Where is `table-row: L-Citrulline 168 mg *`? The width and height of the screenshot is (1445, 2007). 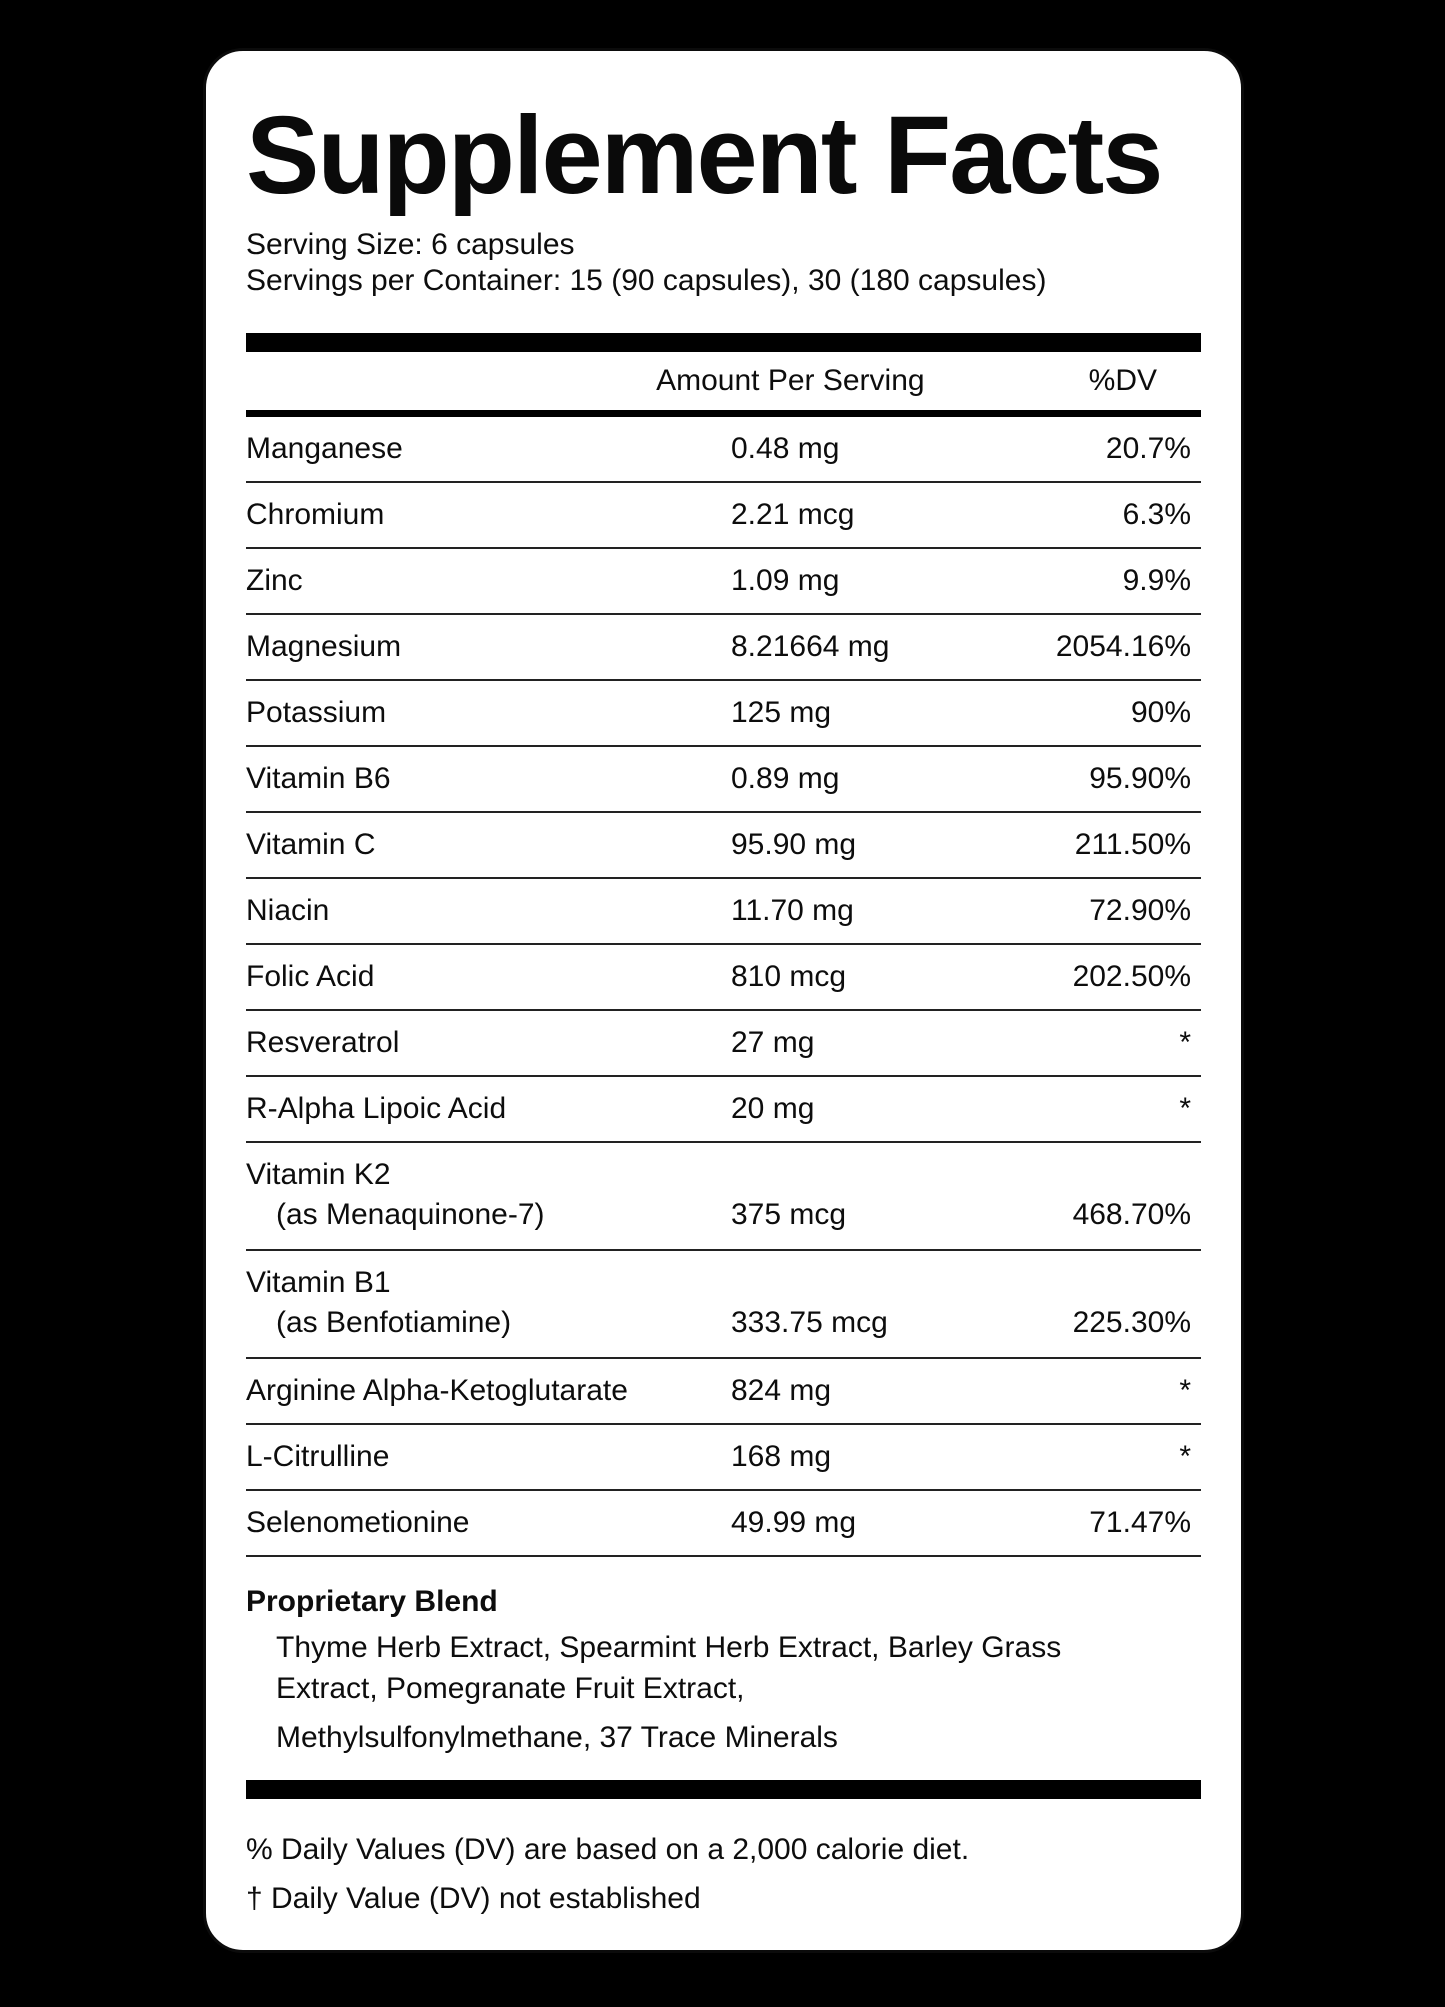
table-row: L-Citrulline 168 mg * is located at coordinates (723, 1458).